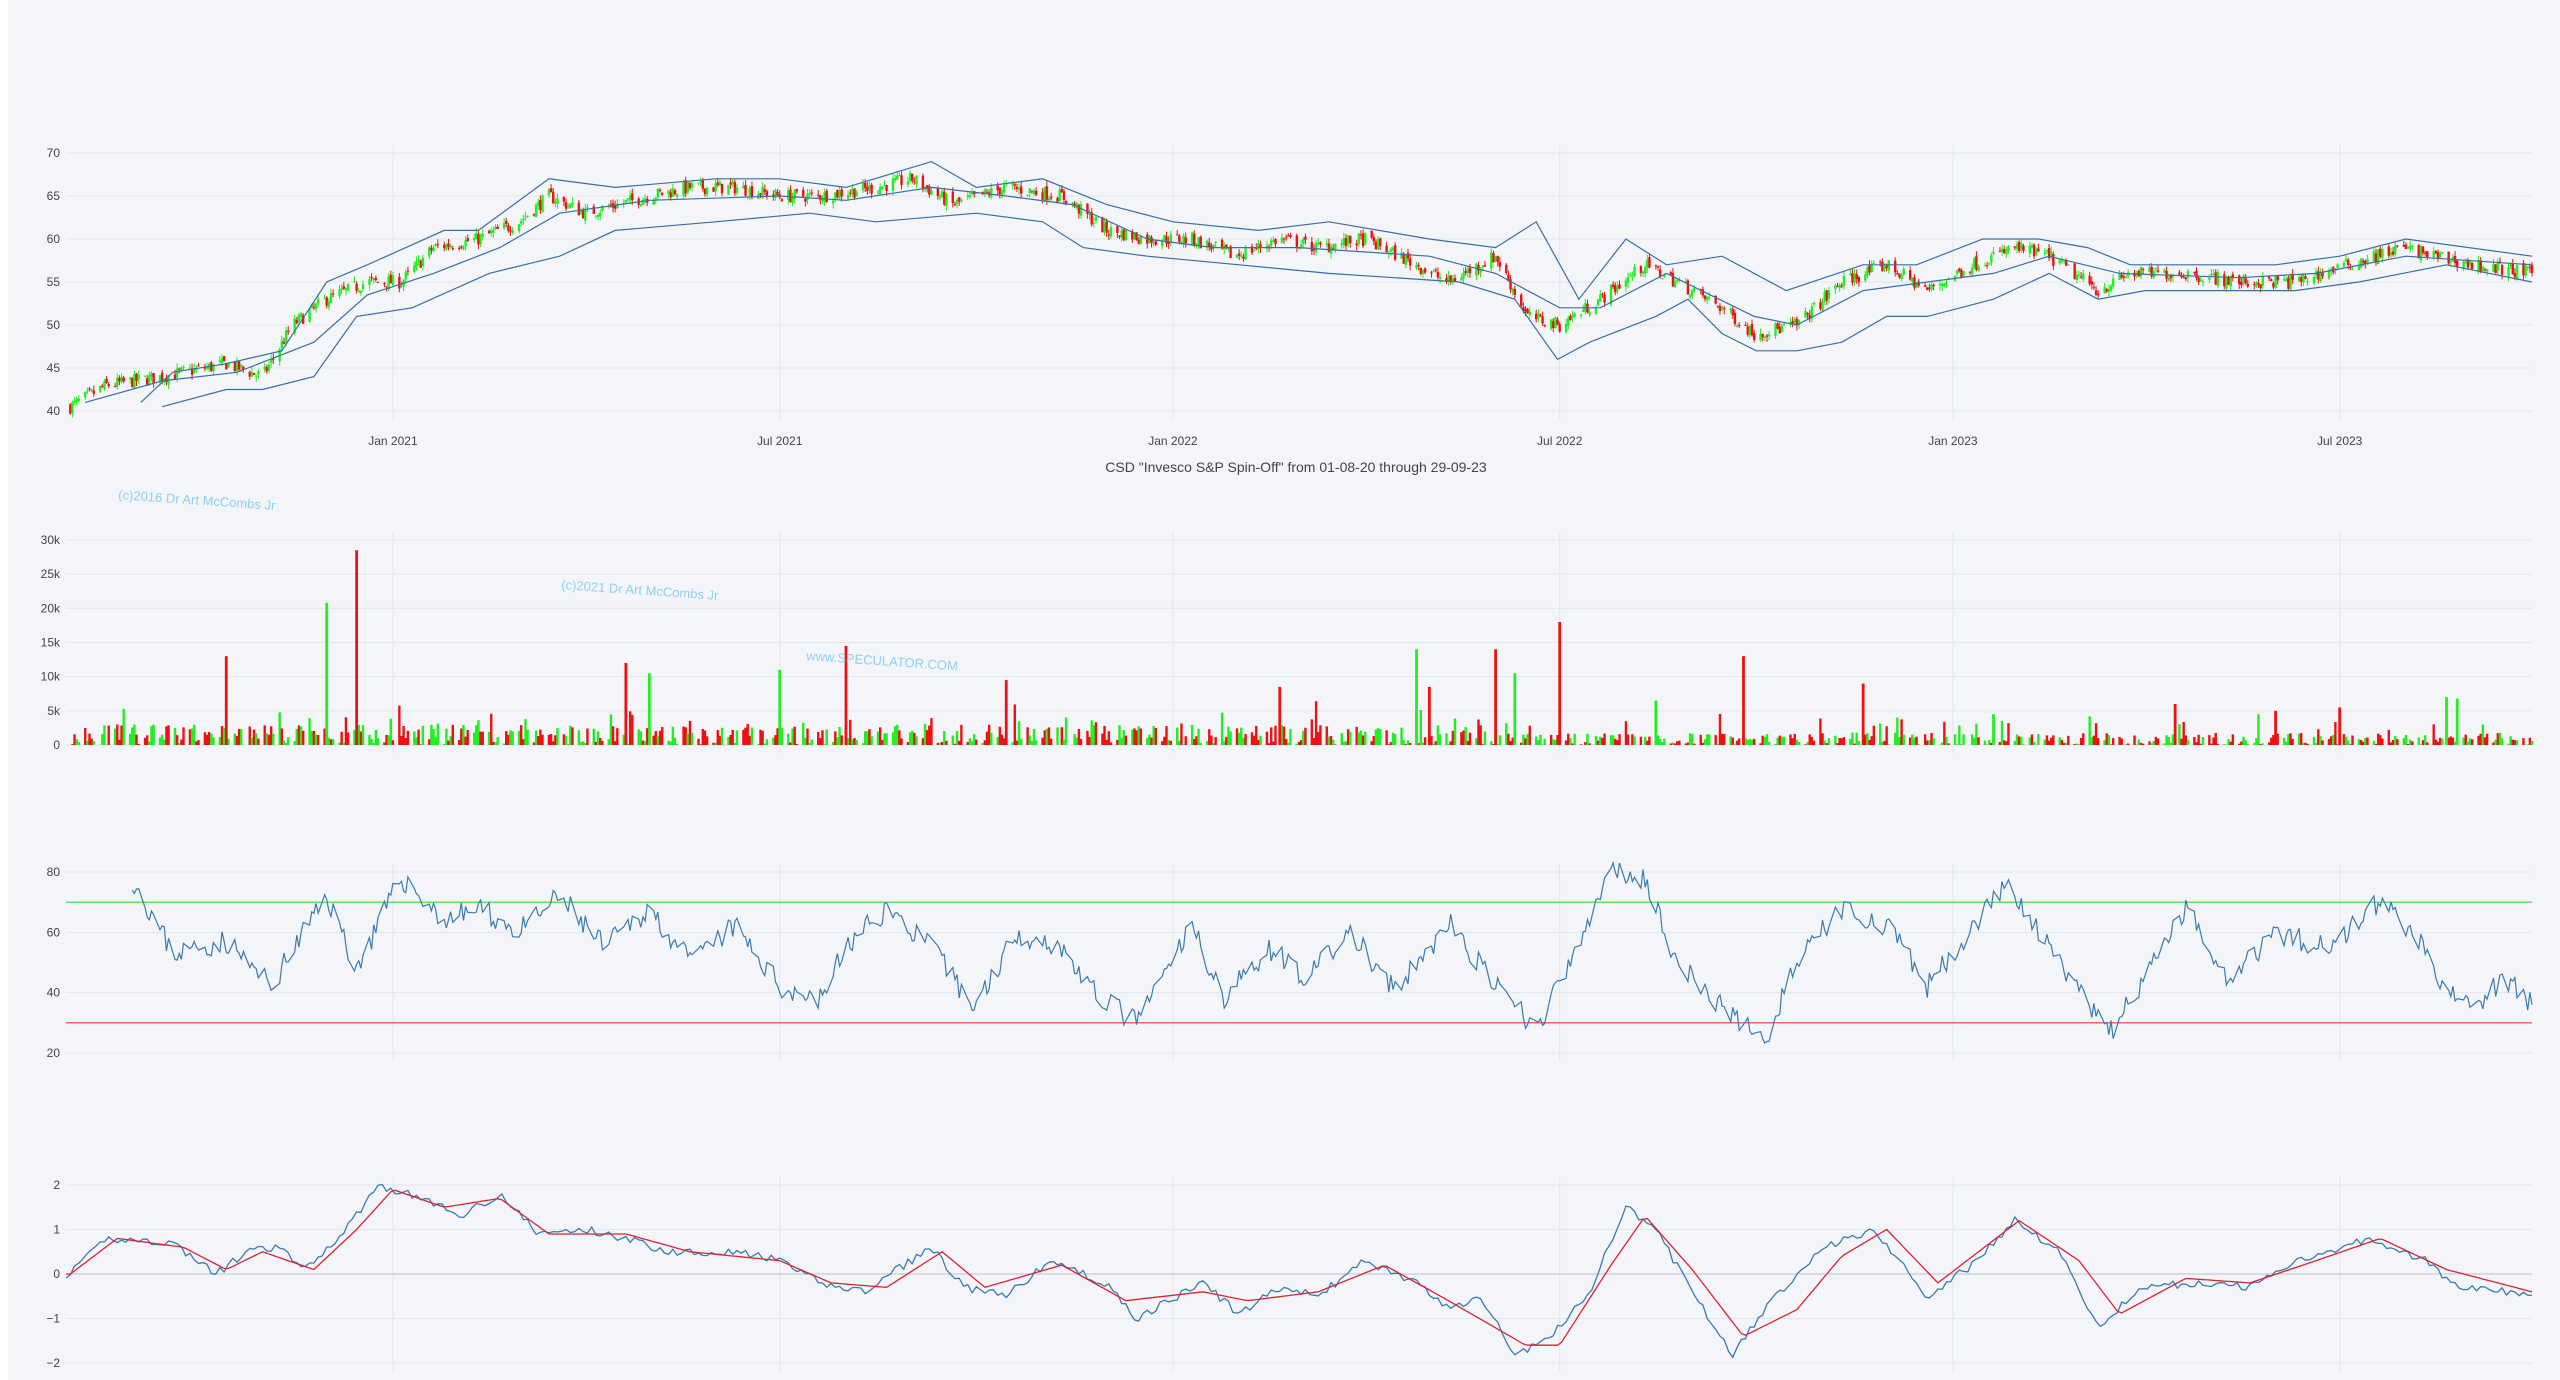 This screenshot has height=1380, width=2560. I want to click on y-tick-label: 20k, so click(51, 608).